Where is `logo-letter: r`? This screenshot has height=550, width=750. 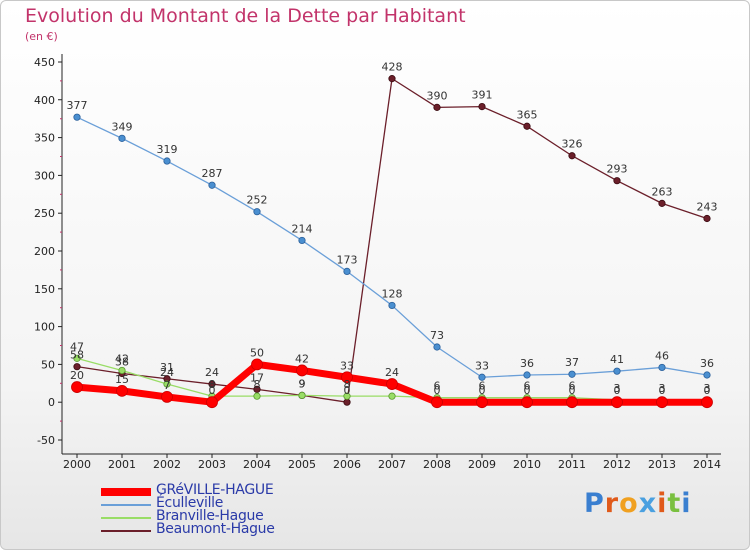
logo-letter: r is located at coordinates (612, 503).